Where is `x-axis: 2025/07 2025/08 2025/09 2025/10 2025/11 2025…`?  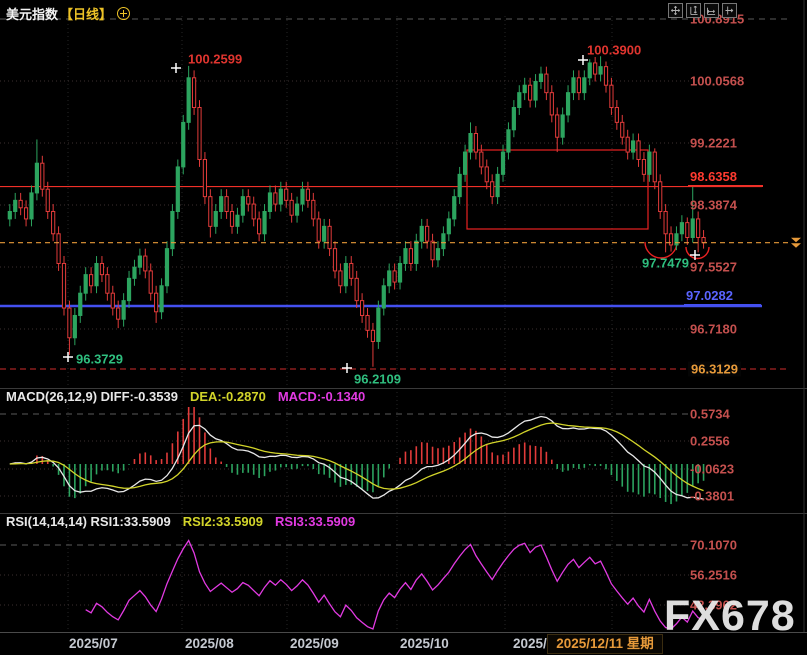 x-axis: 2025/07 2025/08 2025/09 2025/10 2025/11 2025… is located at coordinates (403, 643).